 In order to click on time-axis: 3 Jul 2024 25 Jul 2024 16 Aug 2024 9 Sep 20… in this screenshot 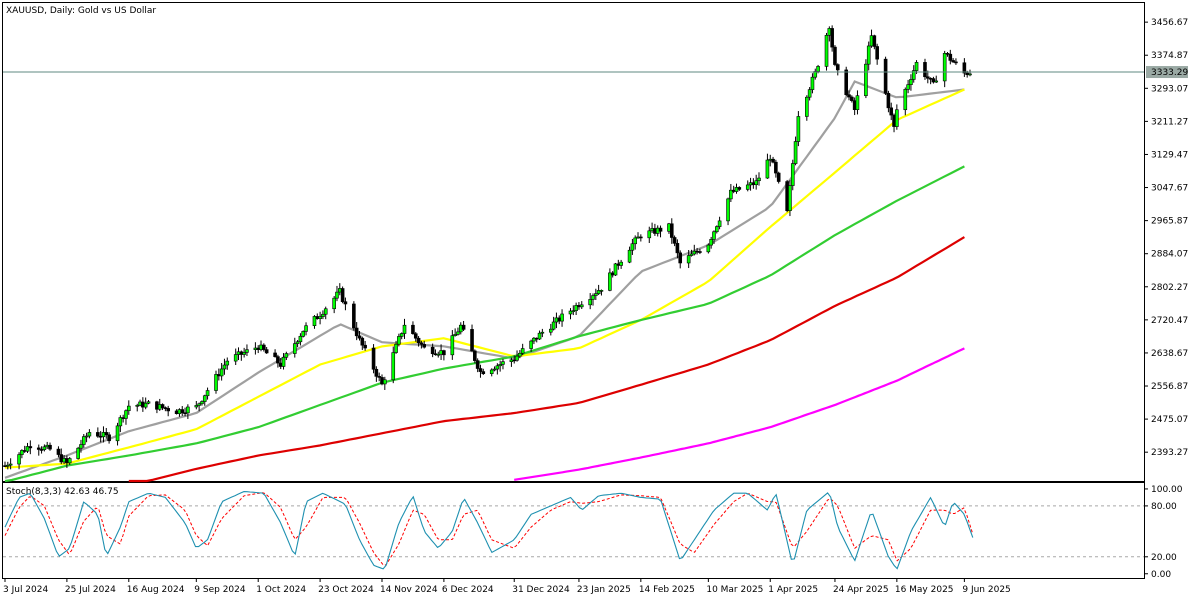, I will do `click(507, 586)`.